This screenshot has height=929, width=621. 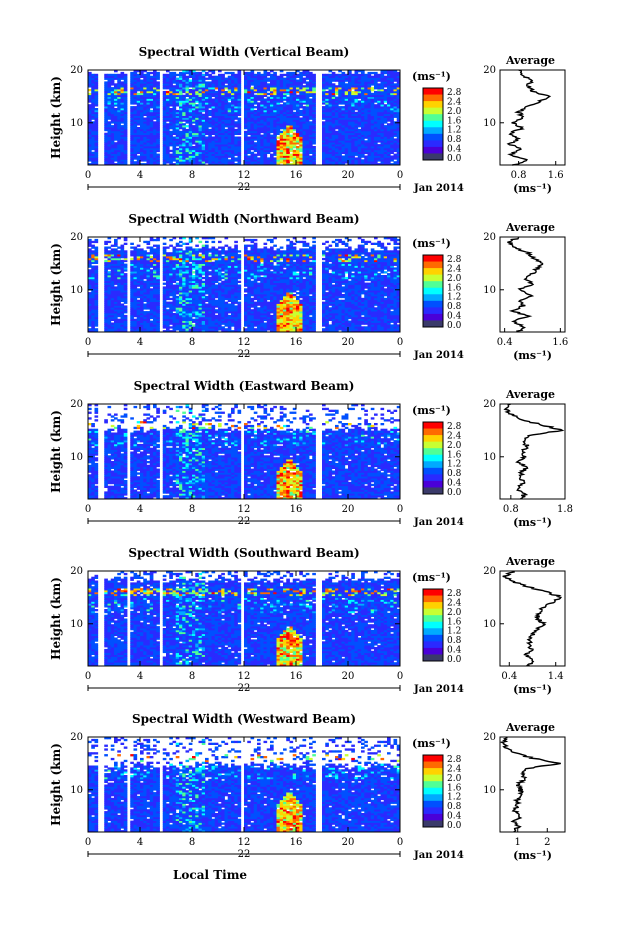 What do you see at coordinates (56, 117) in the screenshot?
I see `y-axis-label: Height (km)` at bounding box center [56, 117].